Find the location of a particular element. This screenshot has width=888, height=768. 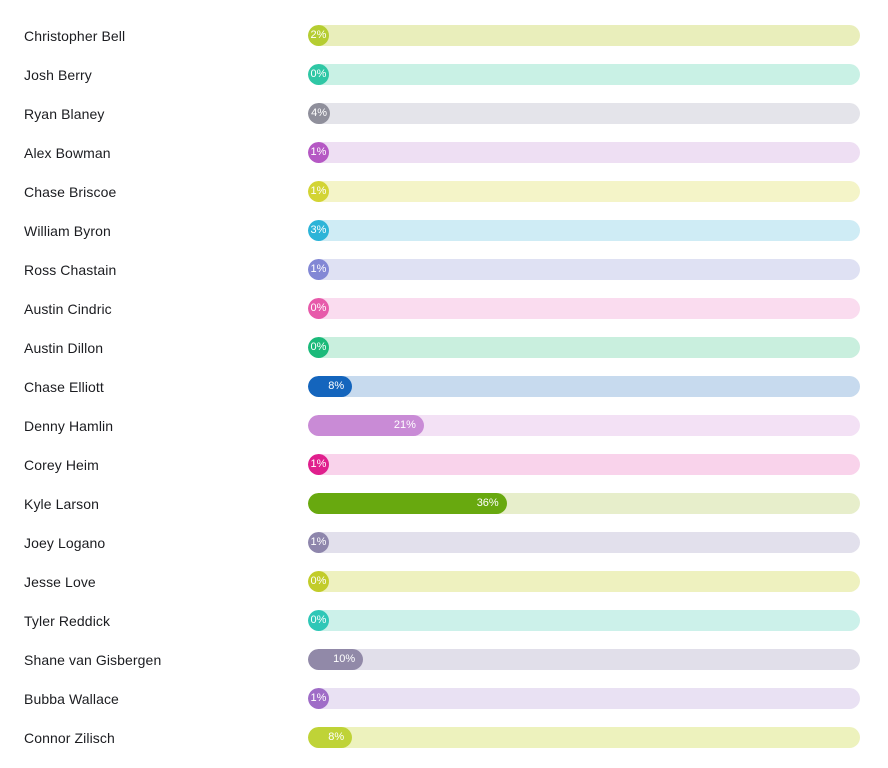

percentage-label: 4% is located at coordinates (319, 113).